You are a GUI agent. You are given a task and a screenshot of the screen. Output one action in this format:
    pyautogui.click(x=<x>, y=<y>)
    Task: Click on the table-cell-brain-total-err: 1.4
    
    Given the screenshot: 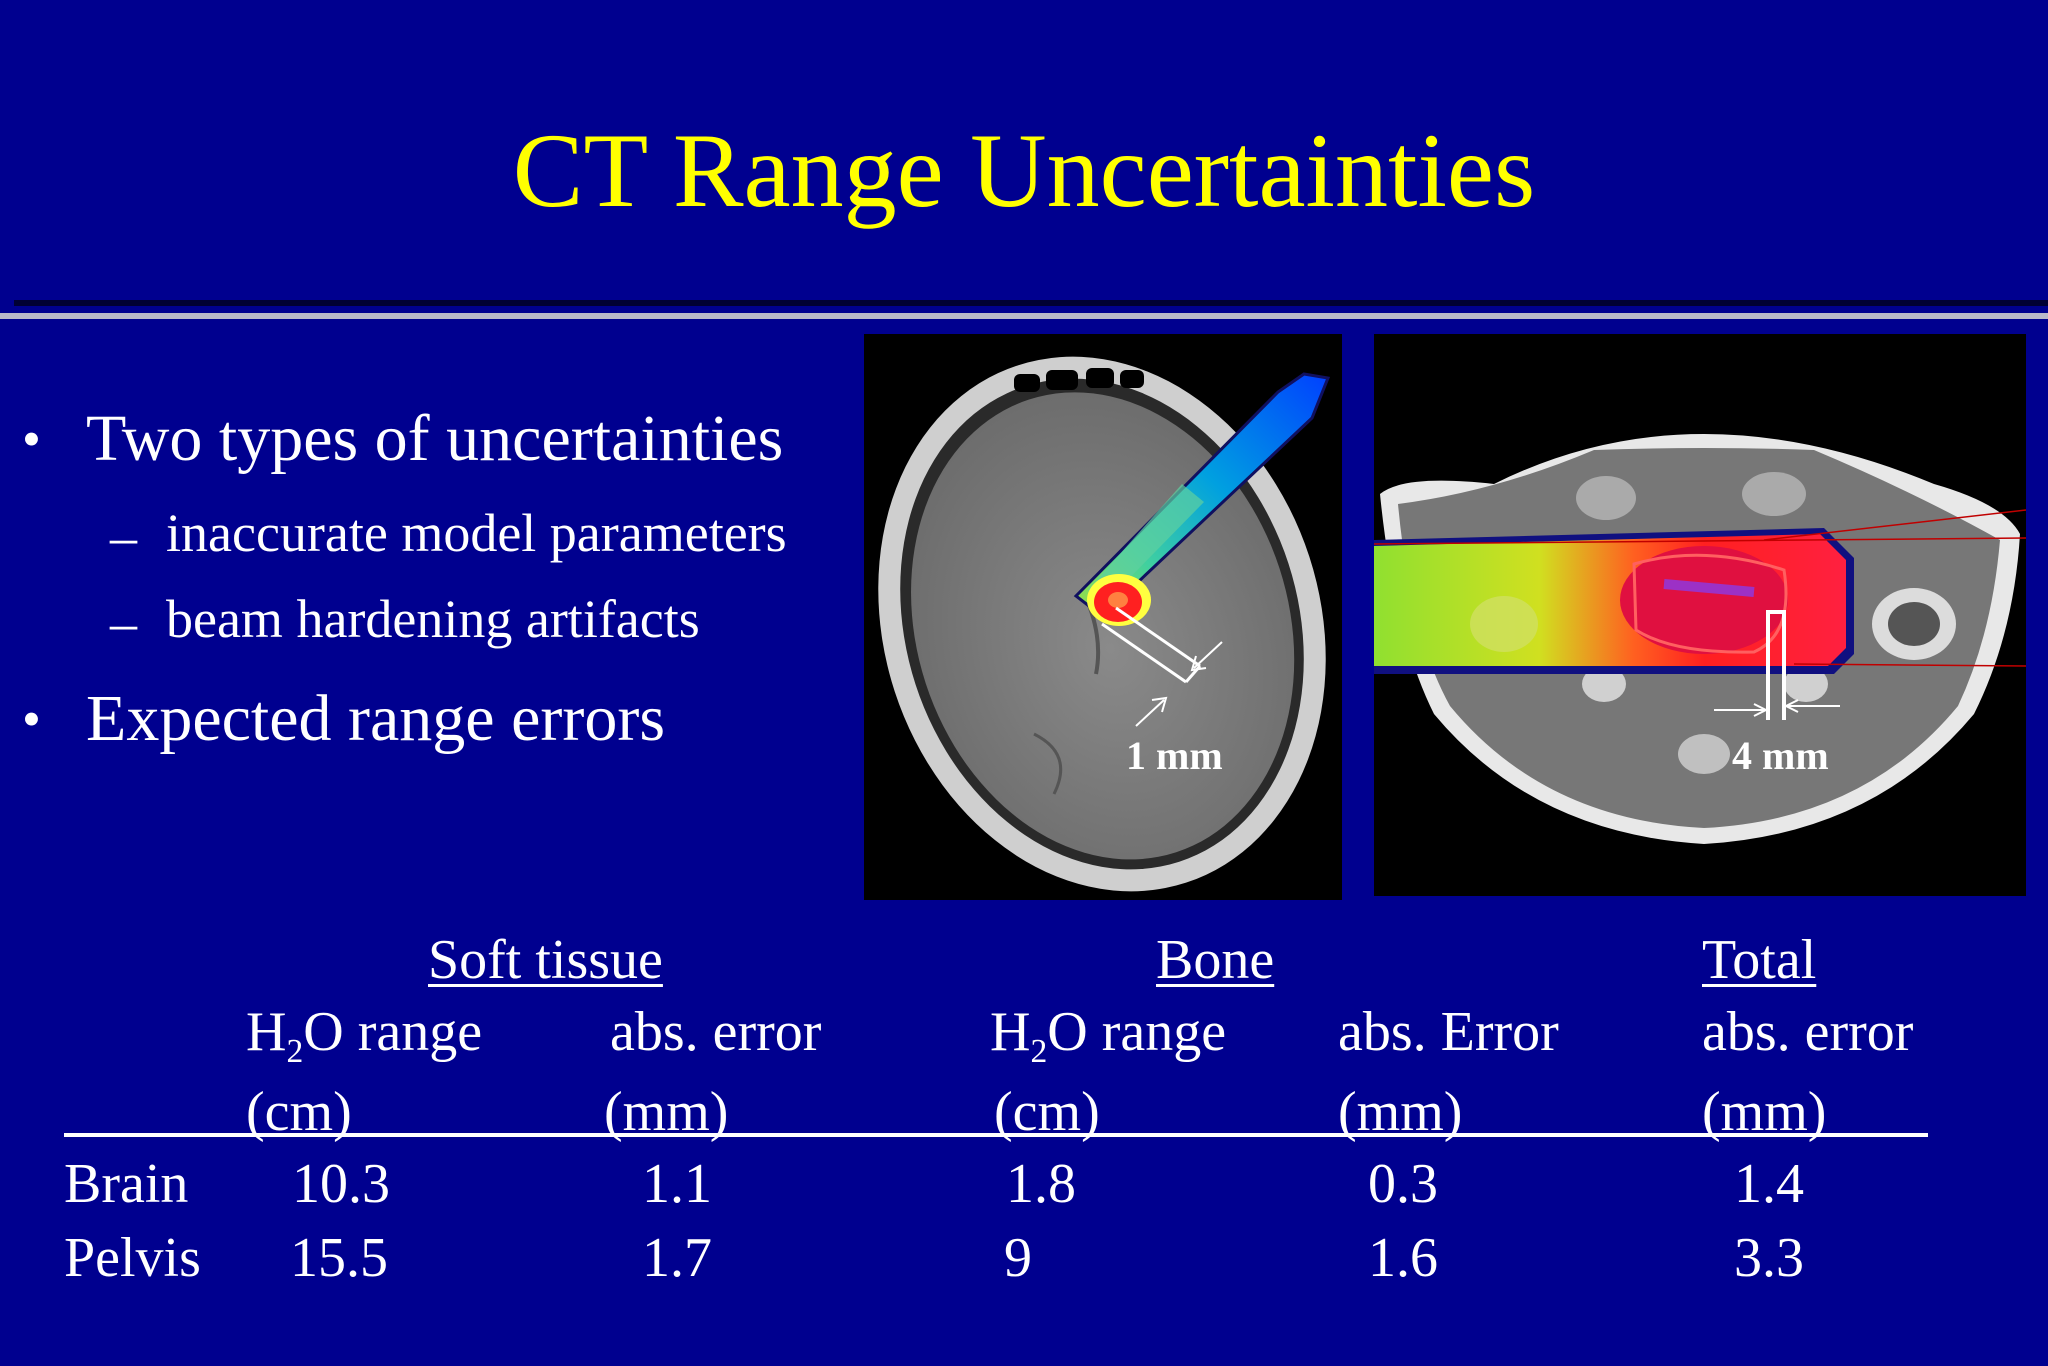 What is the action you would take?
    pyautogui.click(x=1769, y=1184)
    